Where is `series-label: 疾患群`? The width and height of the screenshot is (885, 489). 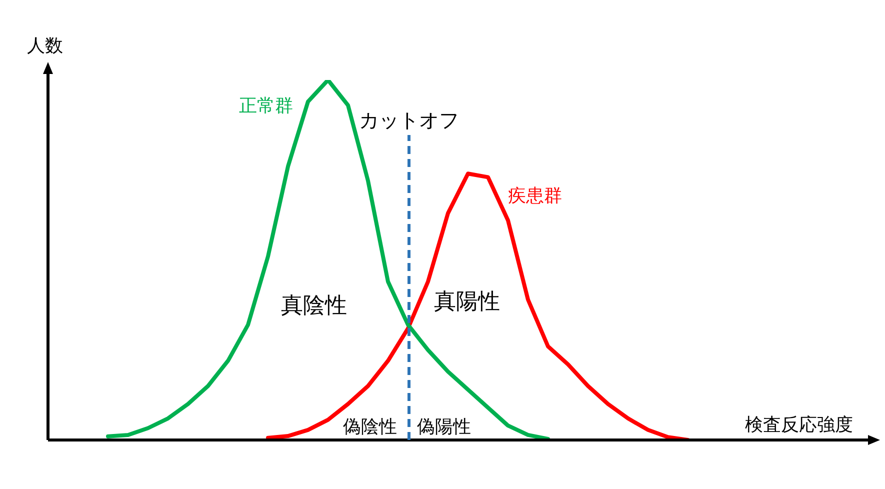
series-label: 疾患群 is located at coordinates (535, 195).